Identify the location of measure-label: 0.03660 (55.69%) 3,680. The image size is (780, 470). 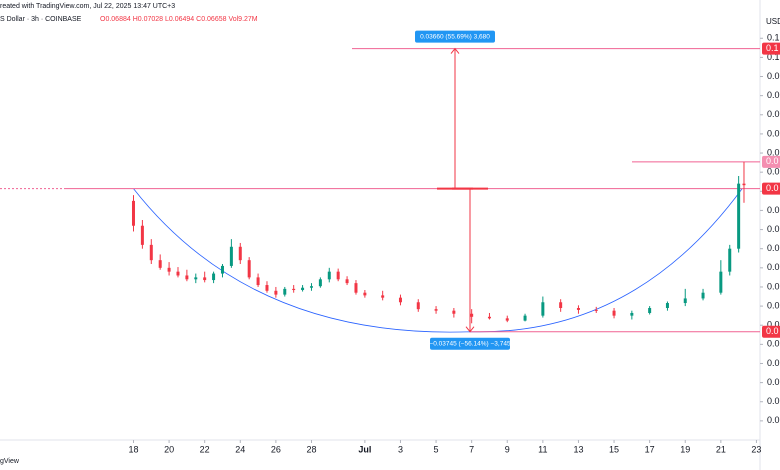
(455, 36).